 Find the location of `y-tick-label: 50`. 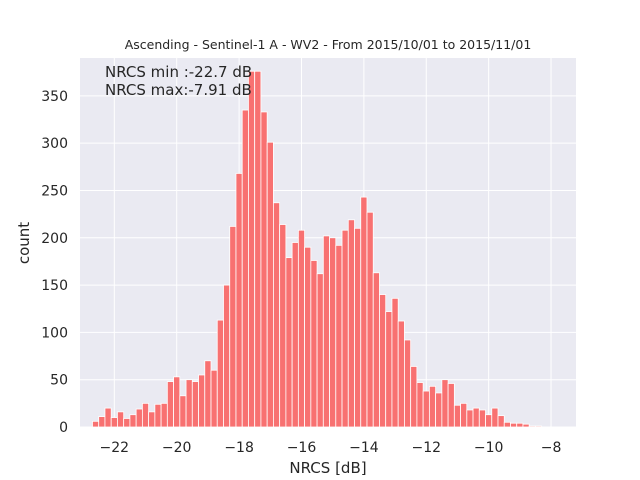

y-tick-label: 50 is located at coordinates (59, 381).